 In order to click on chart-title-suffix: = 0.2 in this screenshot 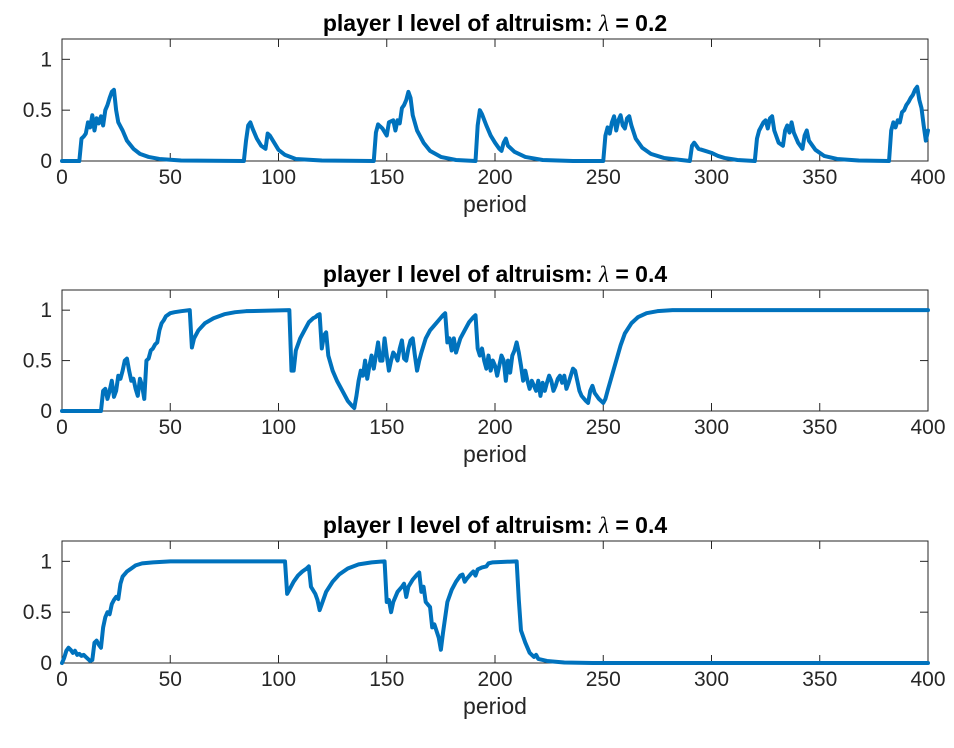, I will do `click(638, 23)`.